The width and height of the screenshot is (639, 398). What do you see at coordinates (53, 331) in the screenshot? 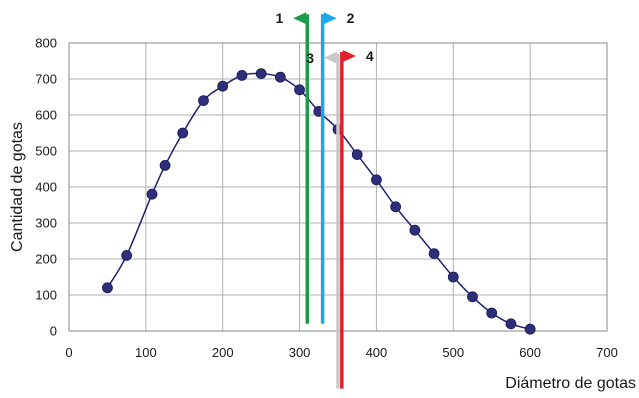
I see `y-tick-label: 0` at bounding box center [53, 331].